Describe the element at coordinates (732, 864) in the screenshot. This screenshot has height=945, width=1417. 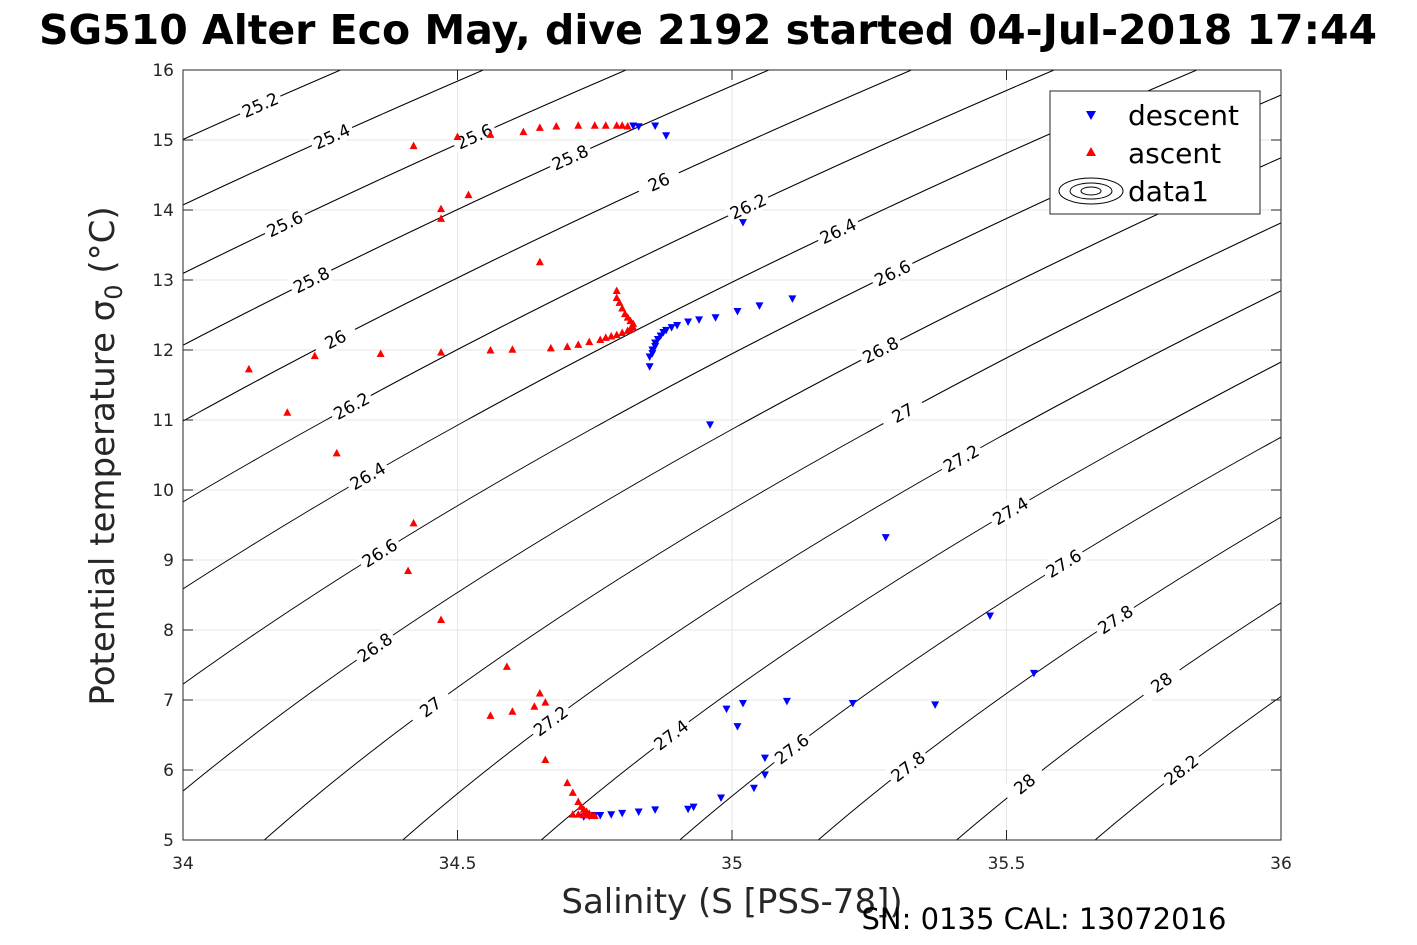
I see `x-tick-label: 35` at that location.